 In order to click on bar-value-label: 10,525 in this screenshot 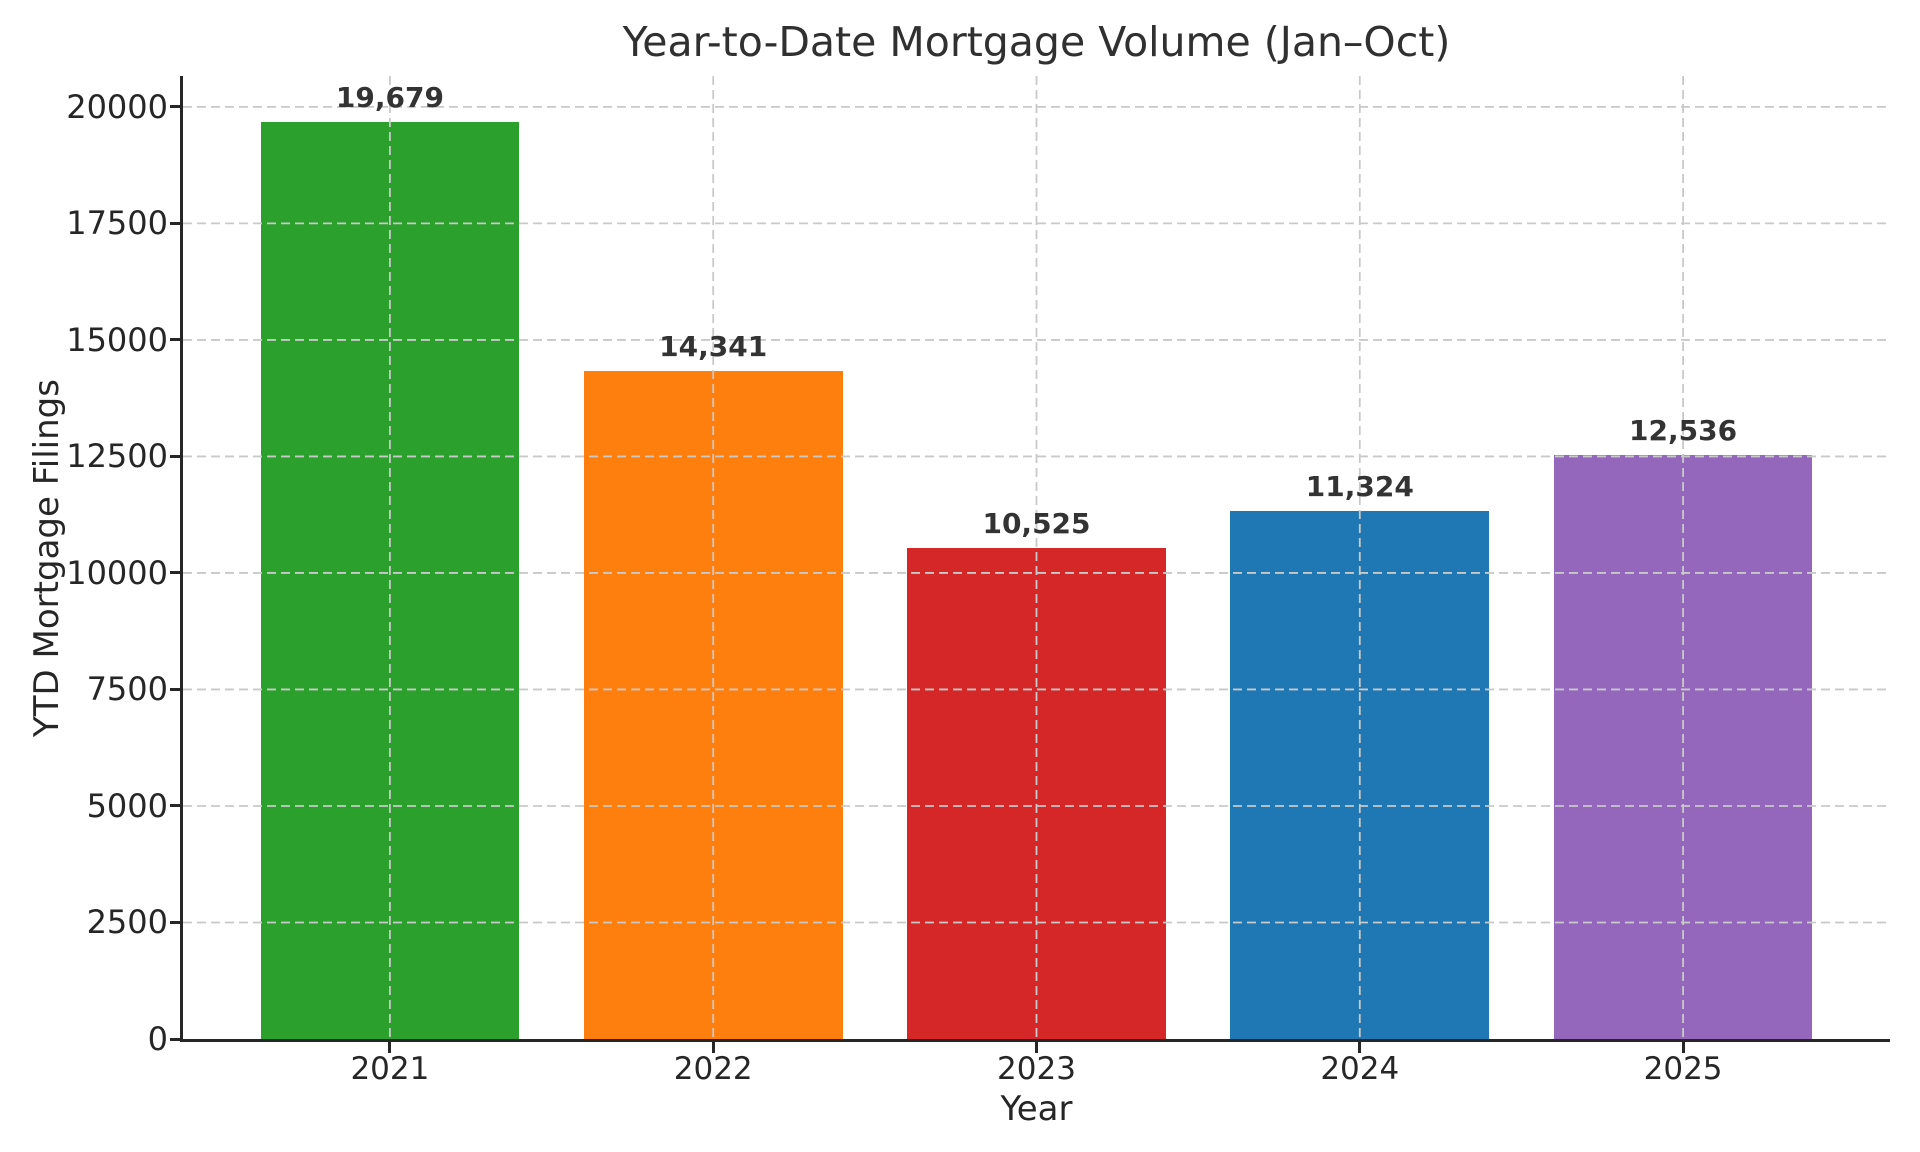, I will do `click(1036, 524)`.